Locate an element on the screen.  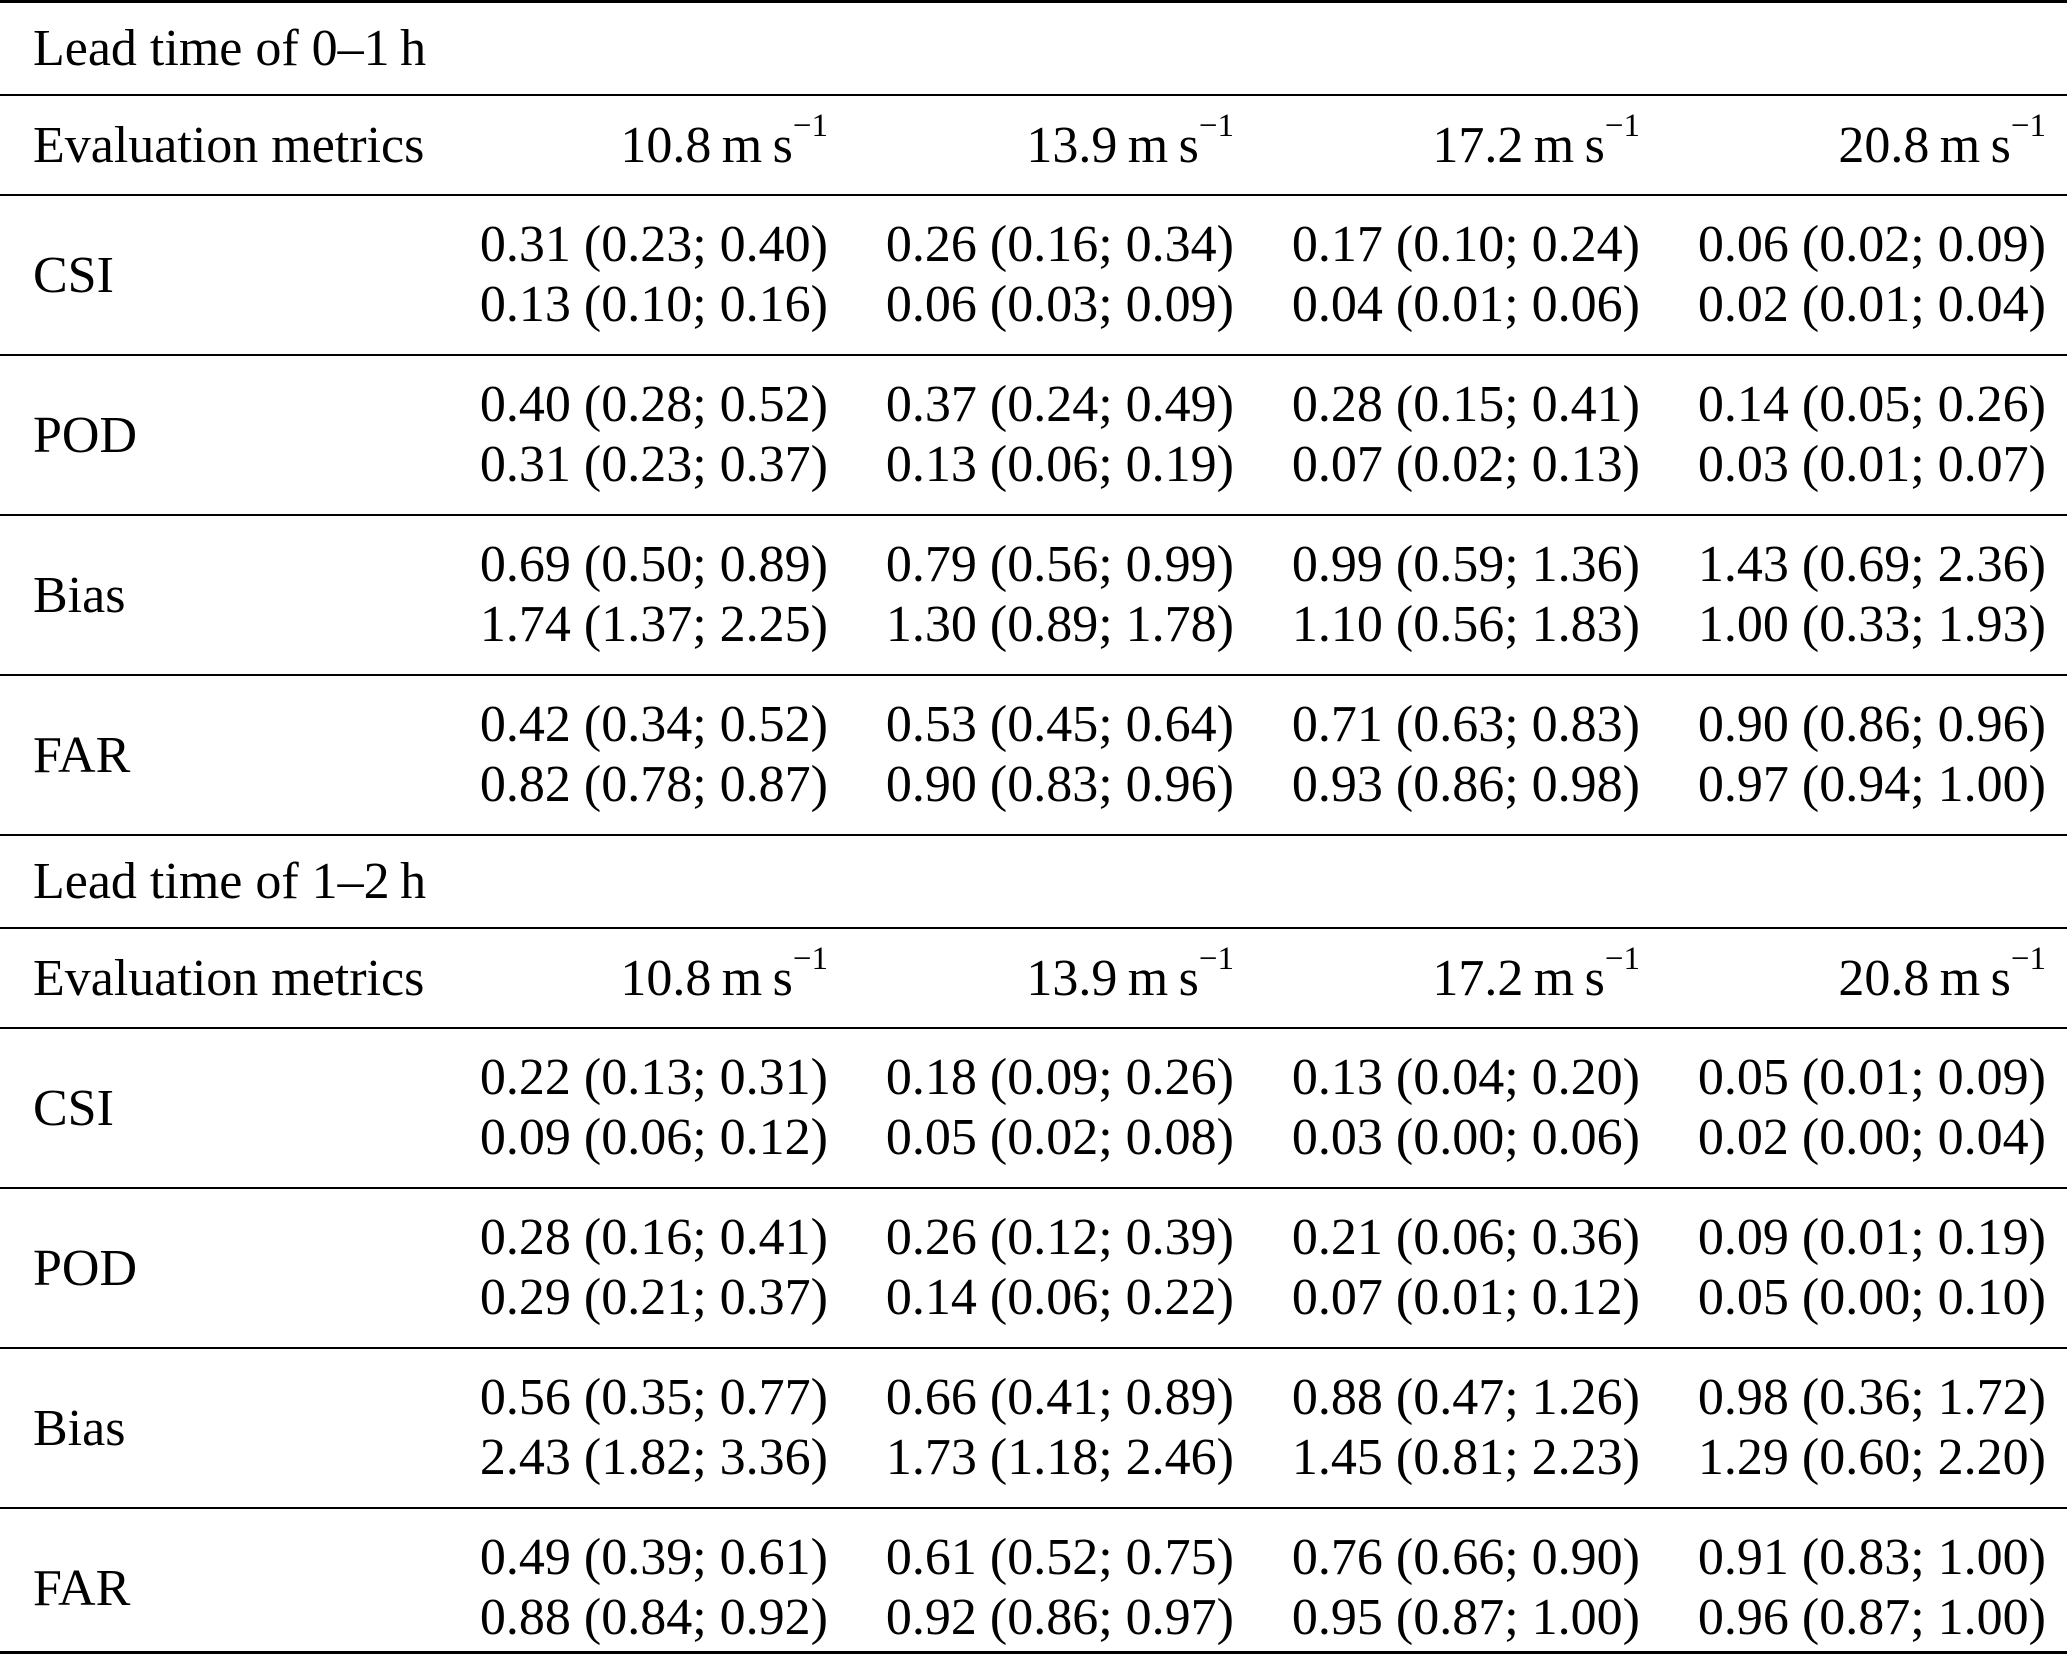
value-cell: 0.02 (0.01; 0.04) is located at coordinates (1871, 304).